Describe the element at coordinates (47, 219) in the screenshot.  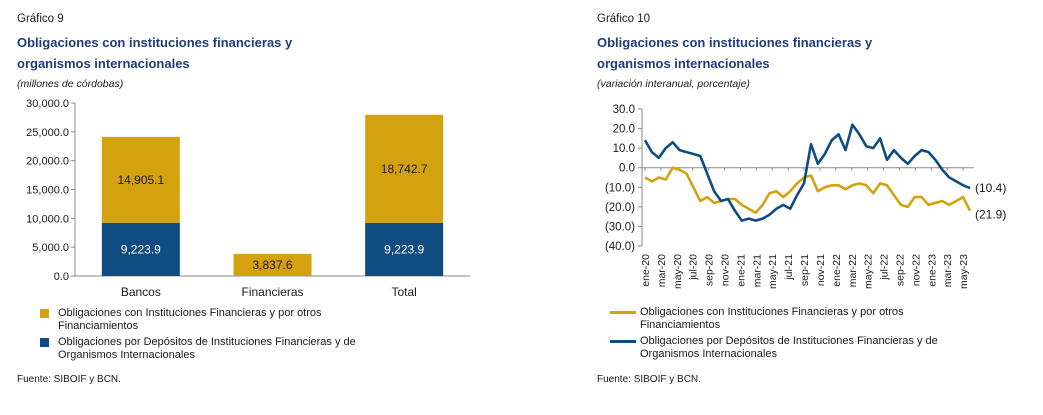
I see `y-tick-label: 10,000.0` at that location.